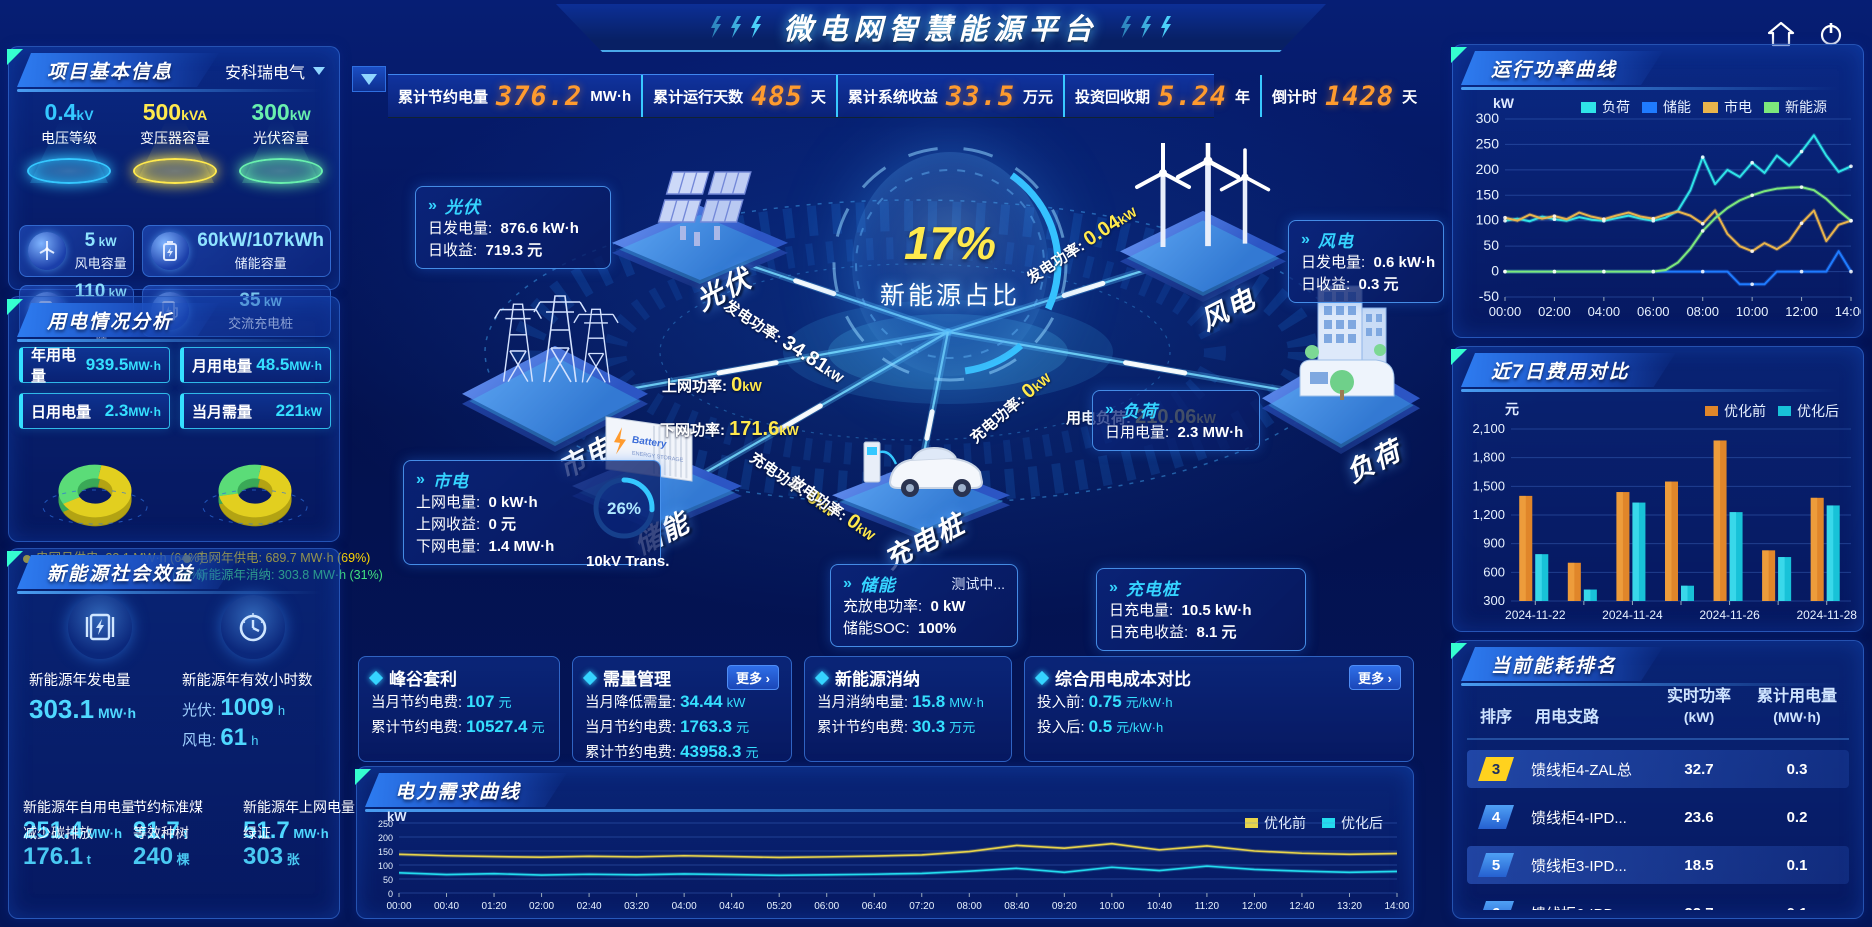 The width and height of the screenshot is (1872, 927). I want to click on svg-text: -50, so click(1489, 296).